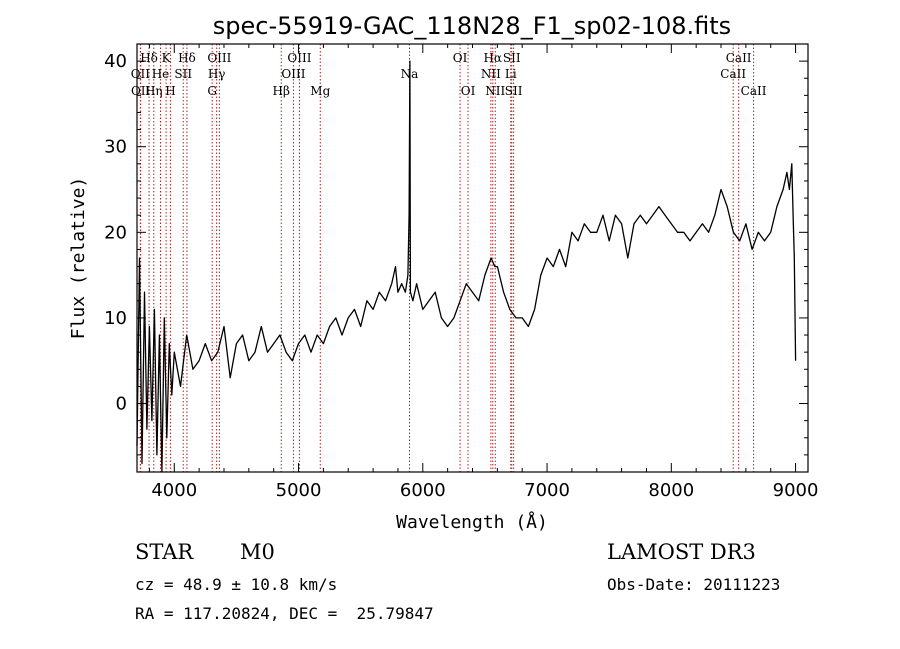 This screenshot has height=649, width=900. I want to click on y-tick-label: 40, so click(115, 61).